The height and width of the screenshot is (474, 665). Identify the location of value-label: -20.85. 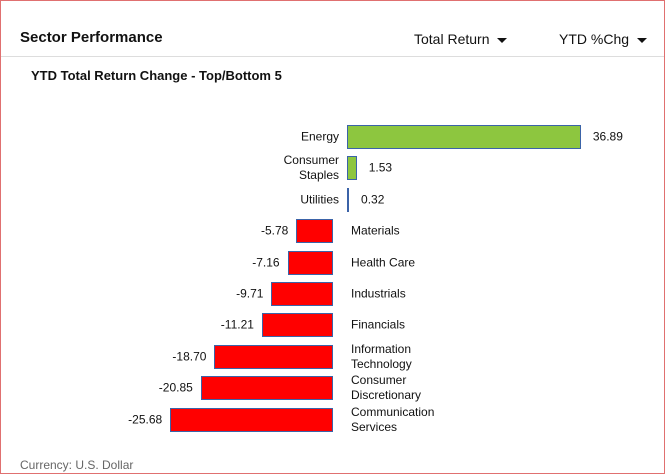
(175, 387).